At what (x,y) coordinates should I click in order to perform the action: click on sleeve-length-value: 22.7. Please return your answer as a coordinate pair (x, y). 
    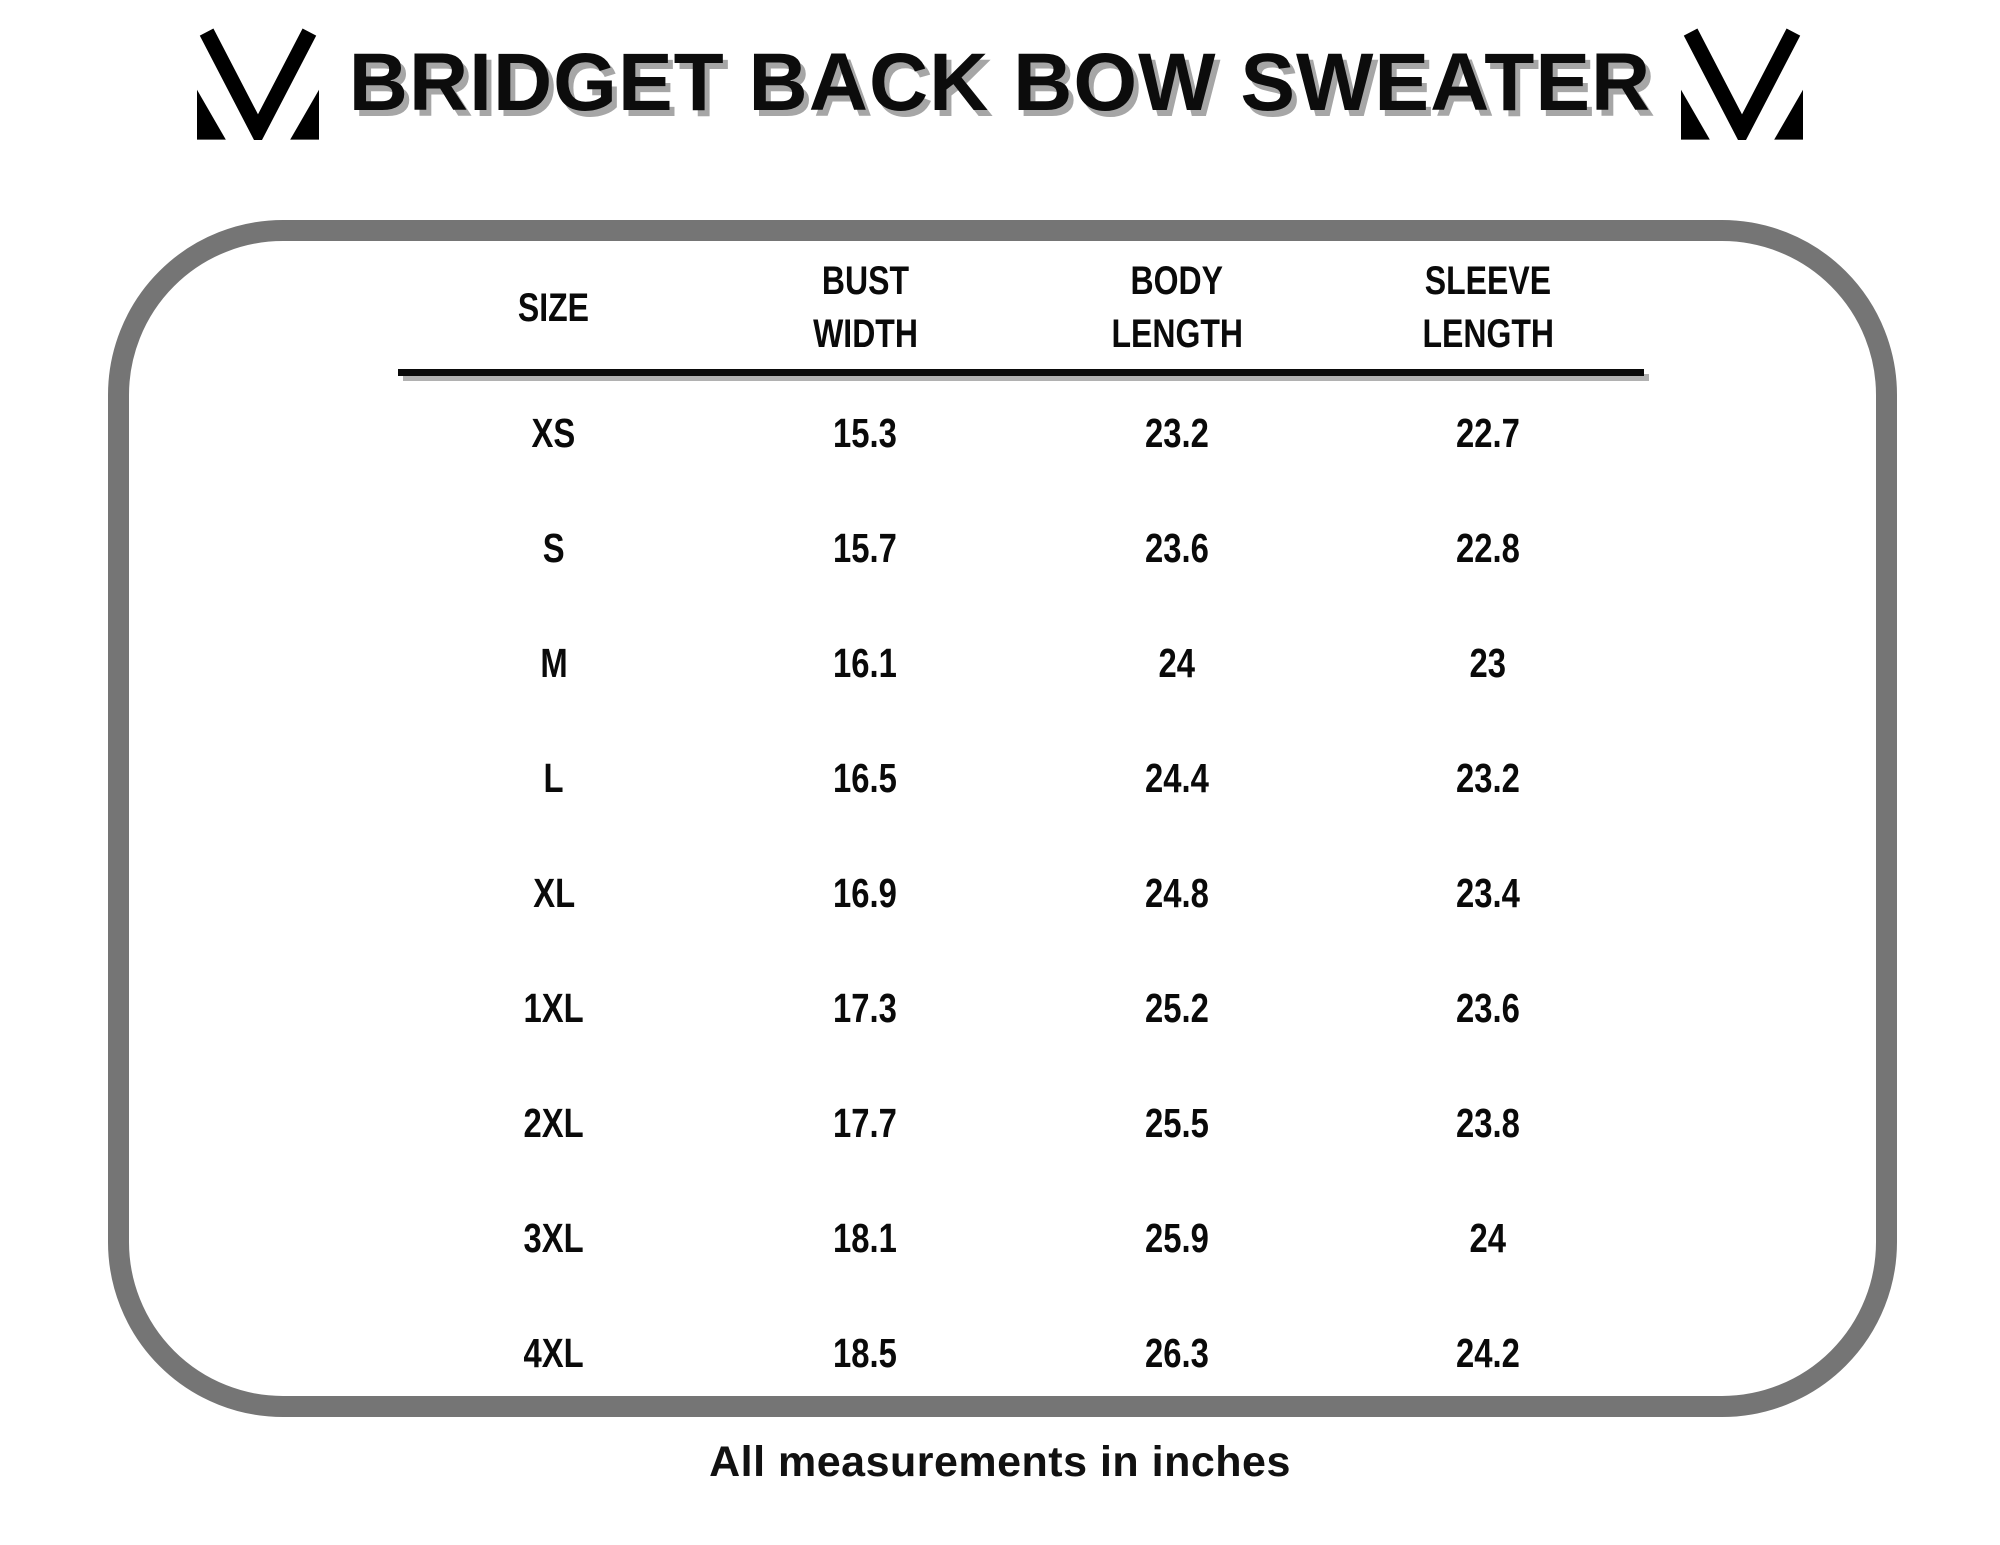
    Looking at the image, I should click on (1488, 433).